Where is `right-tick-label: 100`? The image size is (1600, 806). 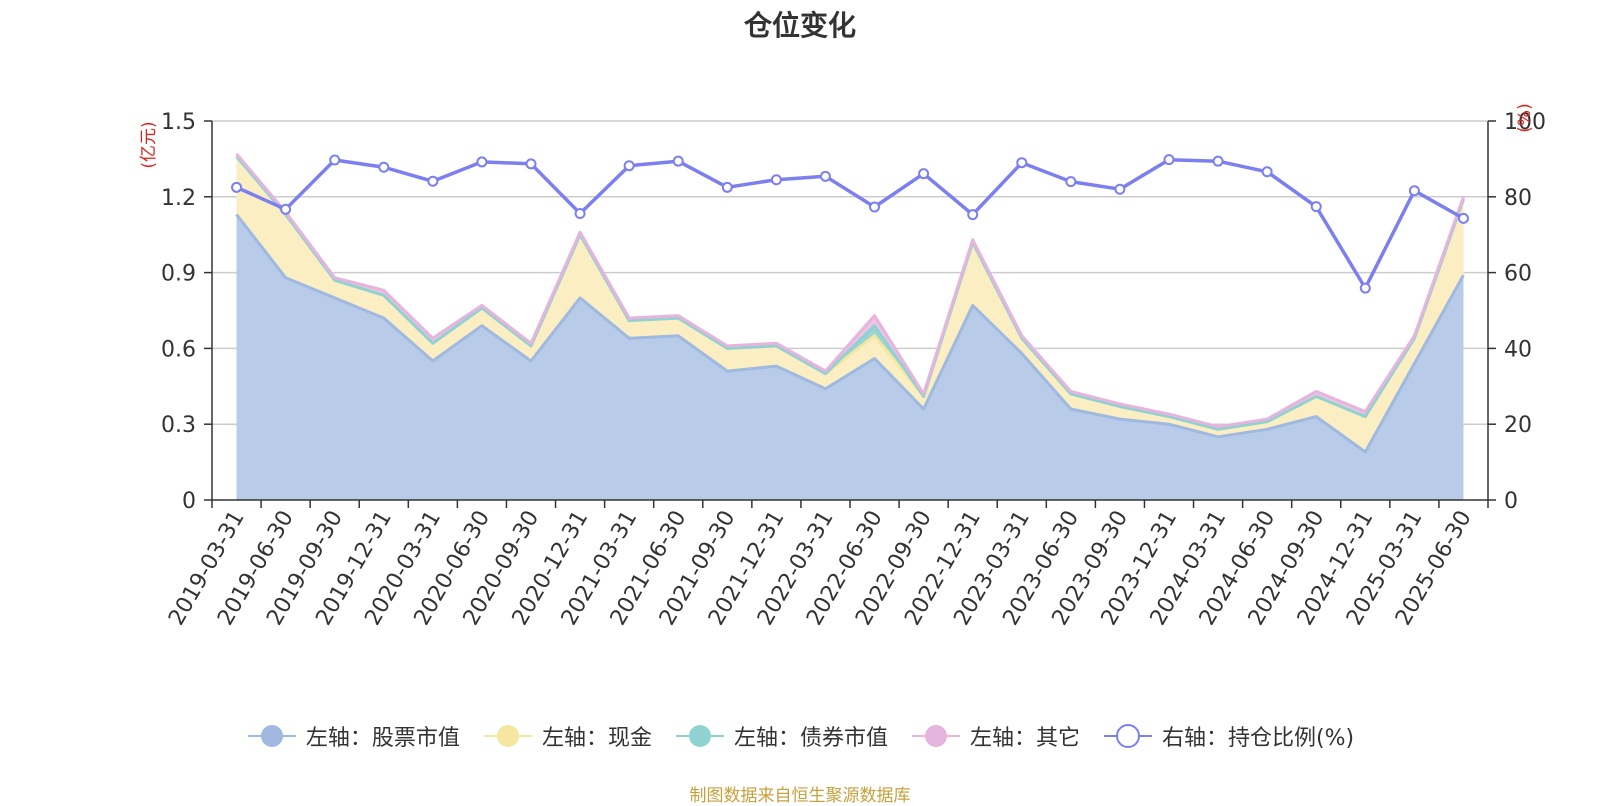
right-tick-label: 100 is located at coordinates (1525, 122).